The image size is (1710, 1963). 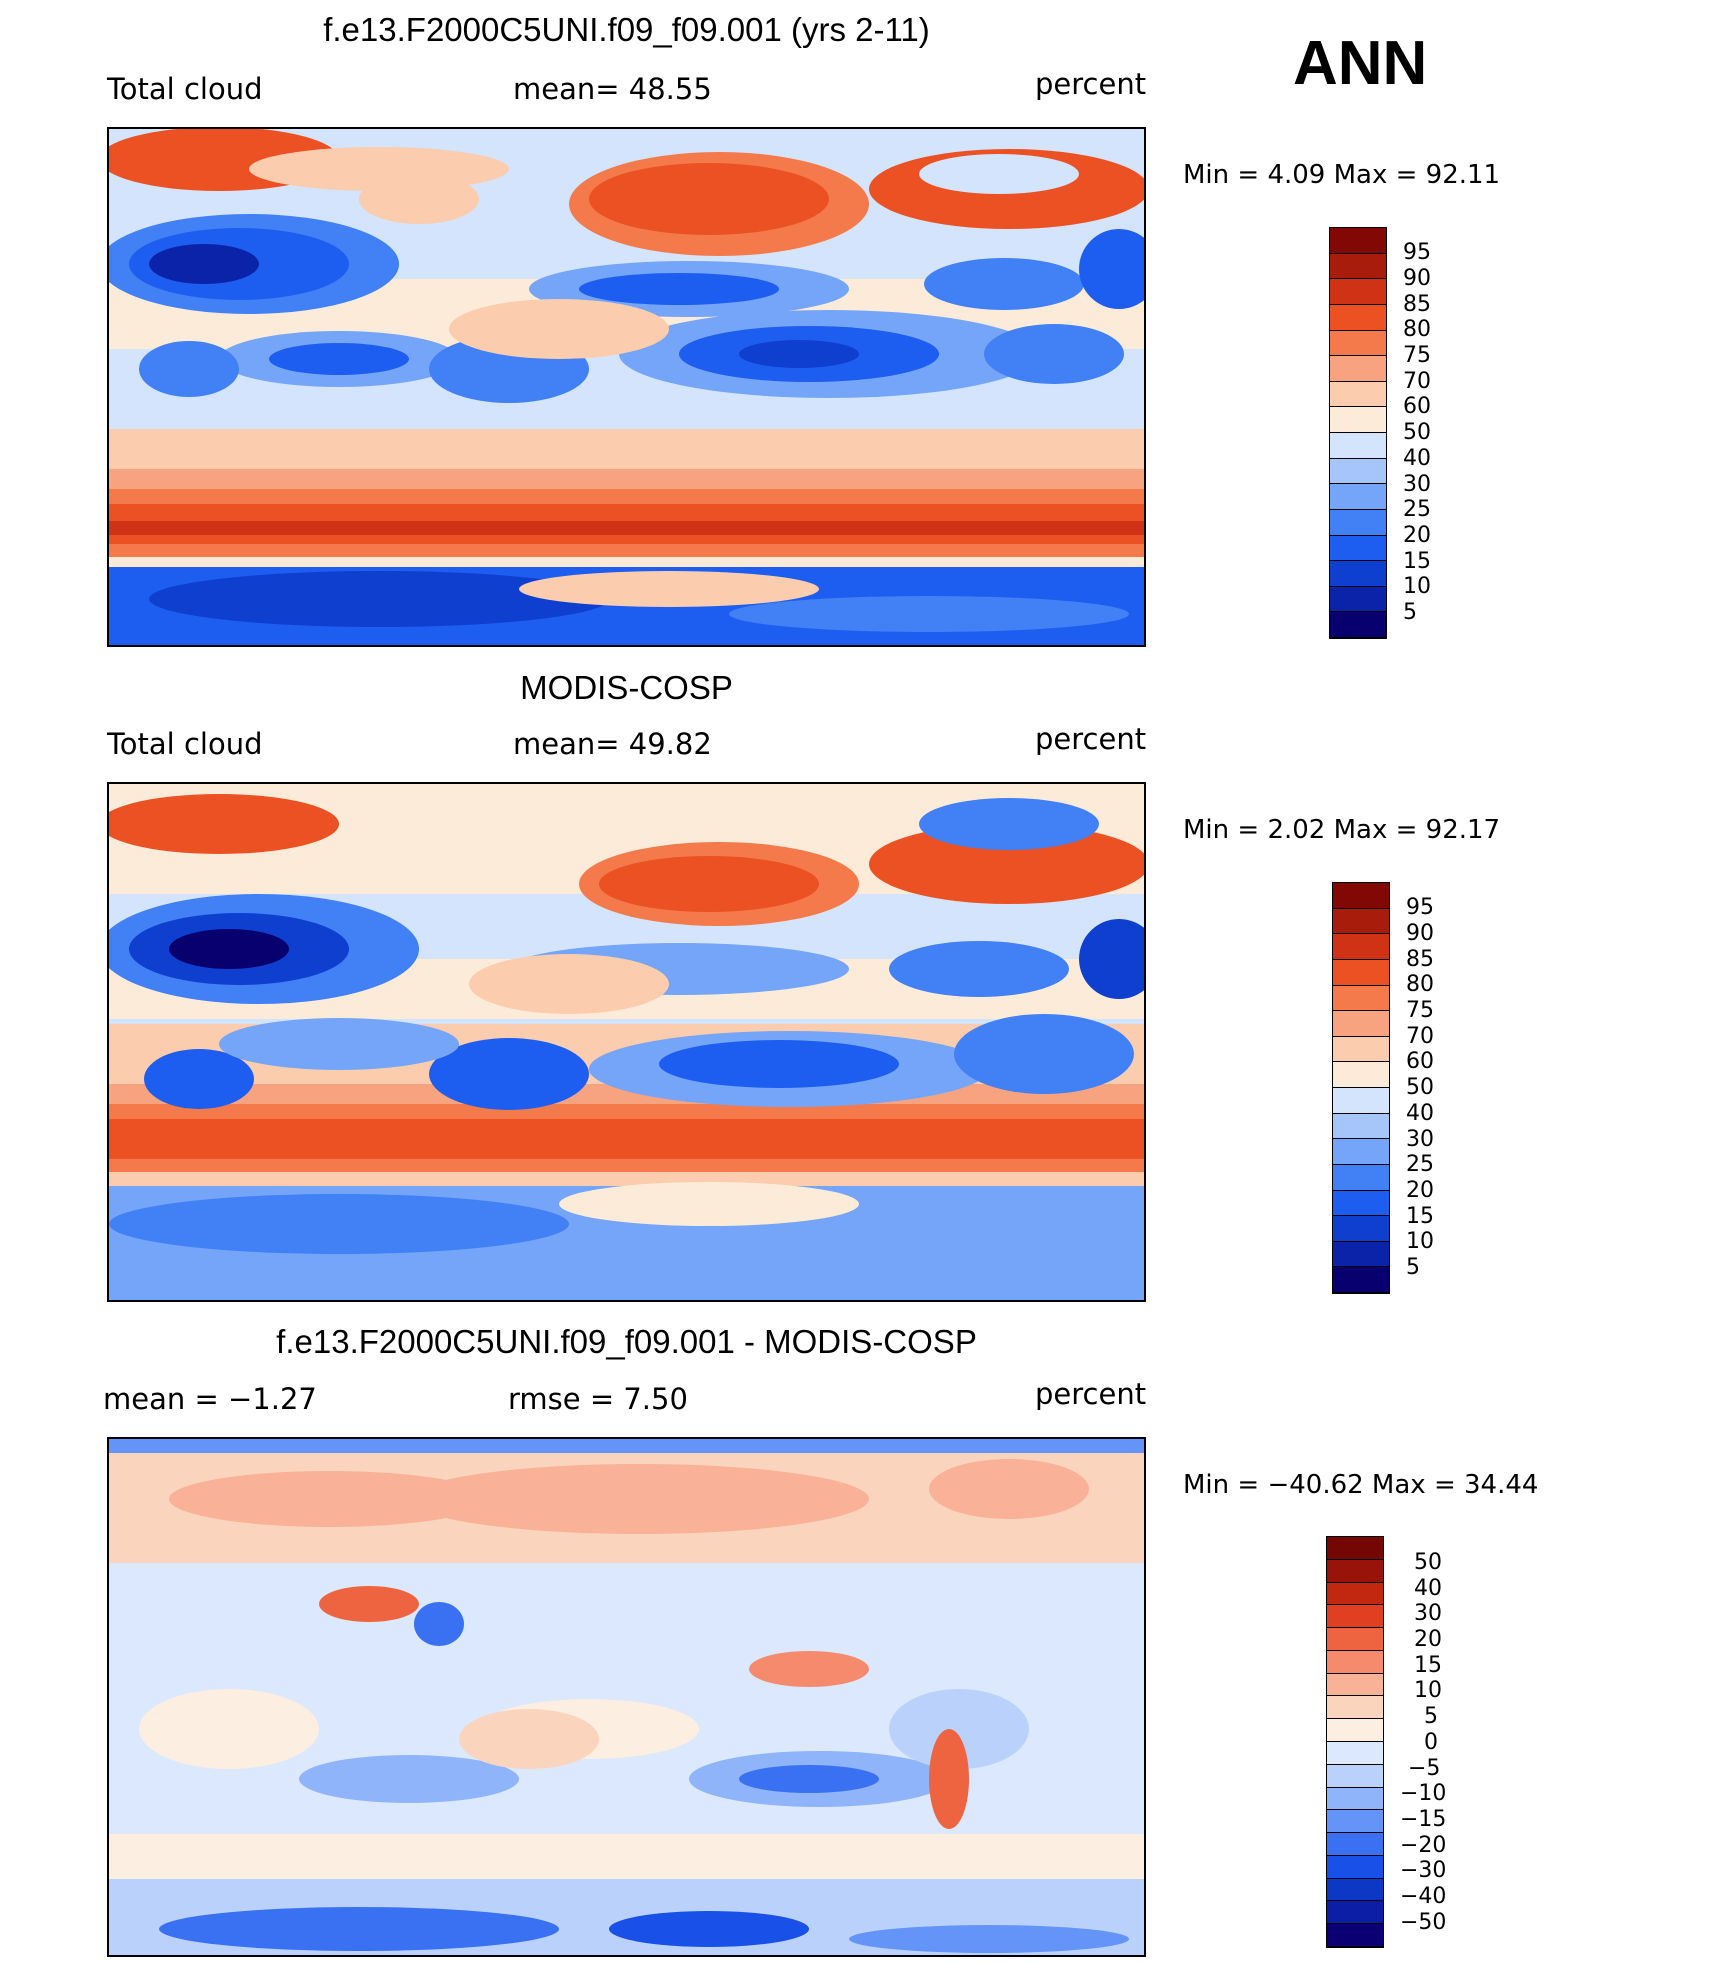 I want to click on mean-label-diff: mean = −1.27, so click(x=210, y=1399).